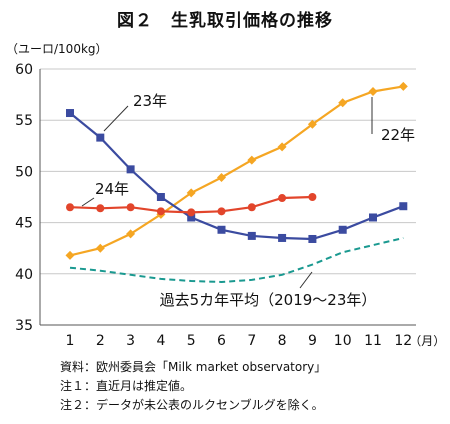  I want to click on x-tick-label: 8, so click(282, 341).